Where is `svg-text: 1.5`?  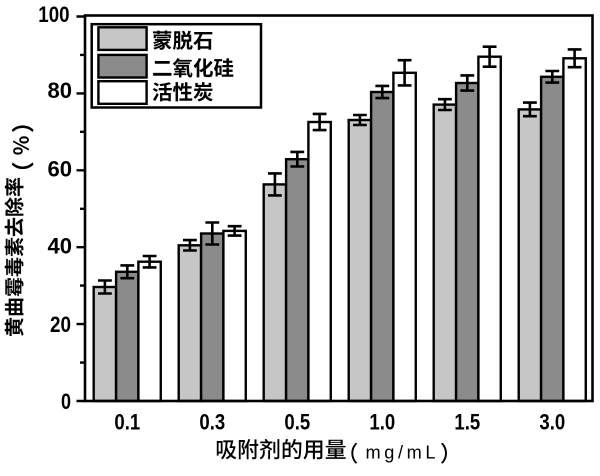
svg-text: 1.5 is located at coordinates (467, 422).